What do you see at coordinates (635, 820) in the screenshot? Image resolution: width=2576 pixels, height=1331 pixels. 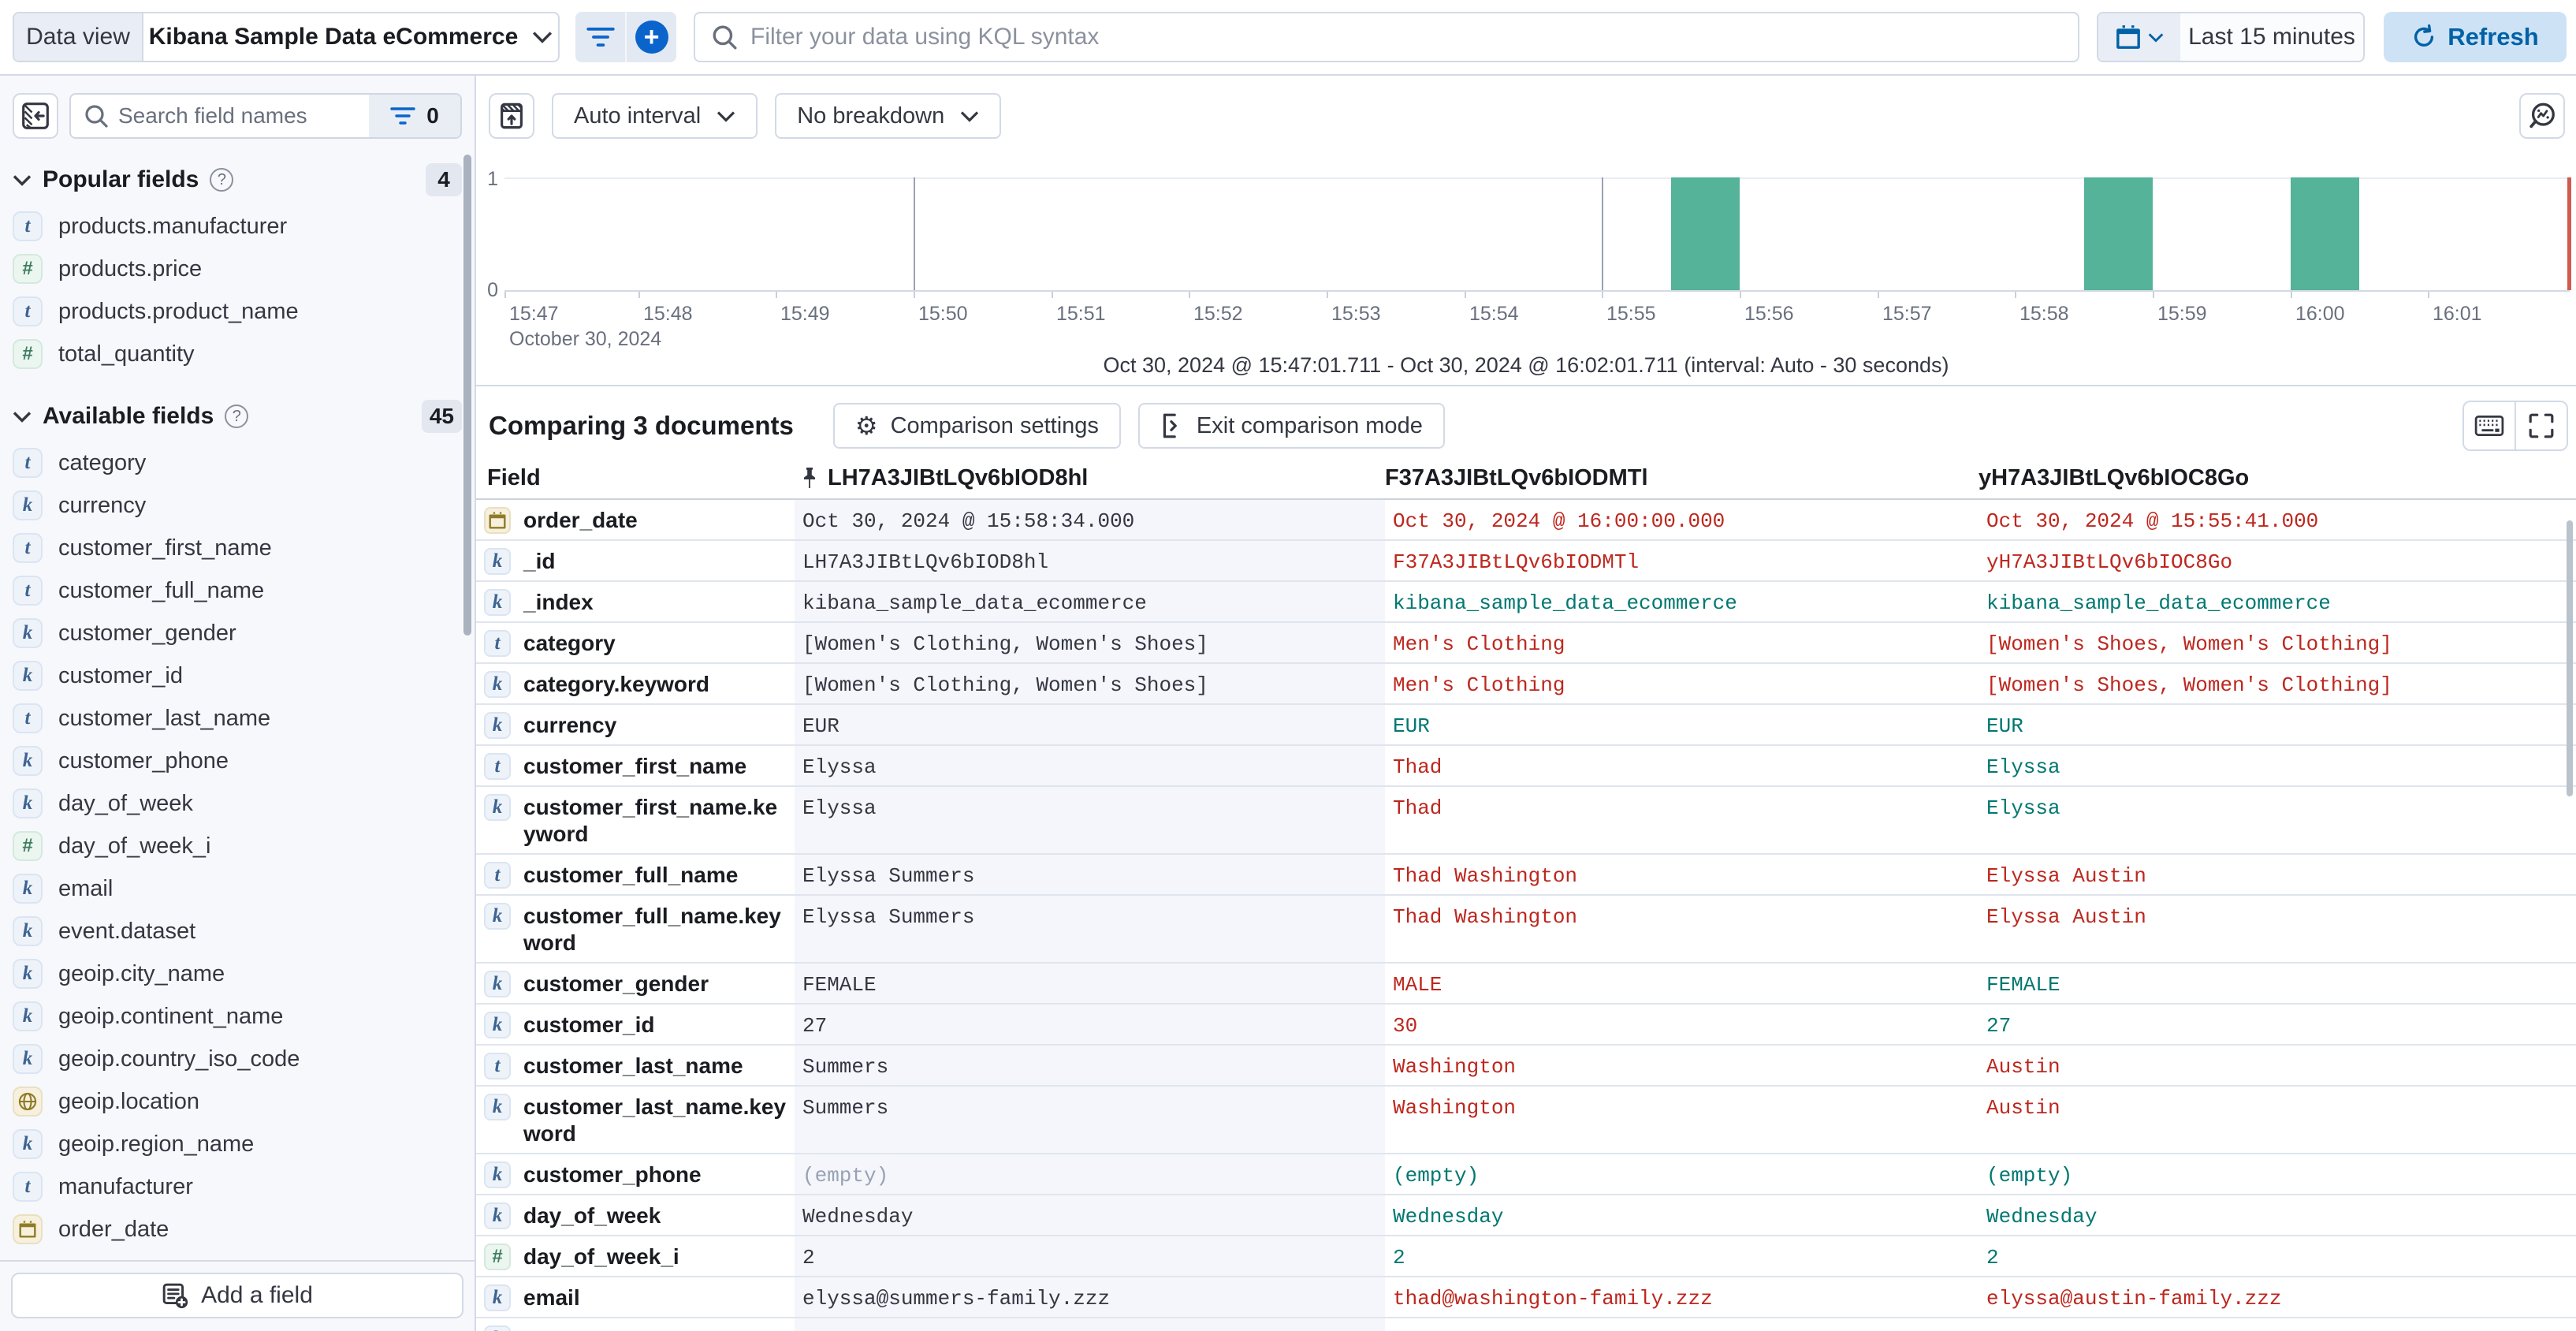 I see `field-cell: k customer_first_name.keyword` at bounding box center [635, 820].